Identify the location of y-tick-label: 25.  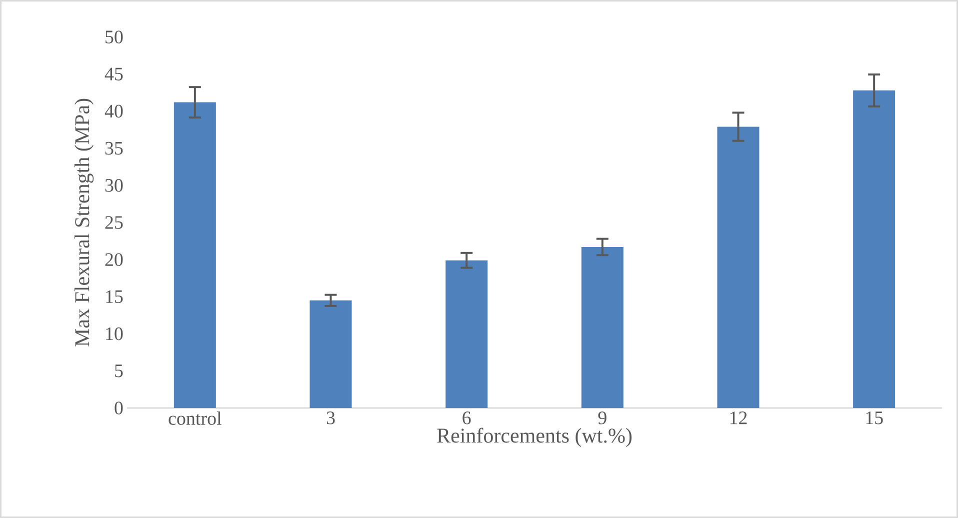
(114, 222).